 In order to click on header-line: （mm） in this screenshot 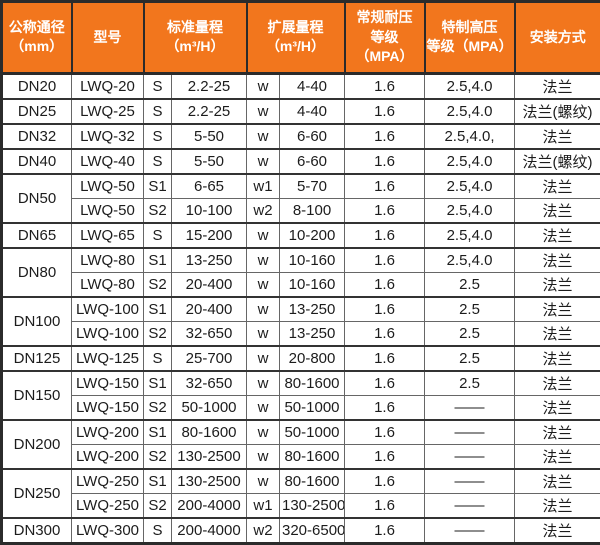, I will do `click(37, 47)`.